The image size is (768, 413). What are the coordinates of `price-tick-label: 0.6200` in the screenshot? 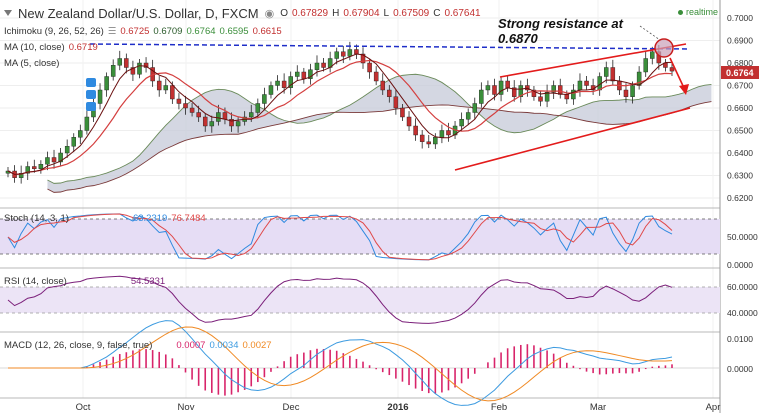 It's located at (740, 198).